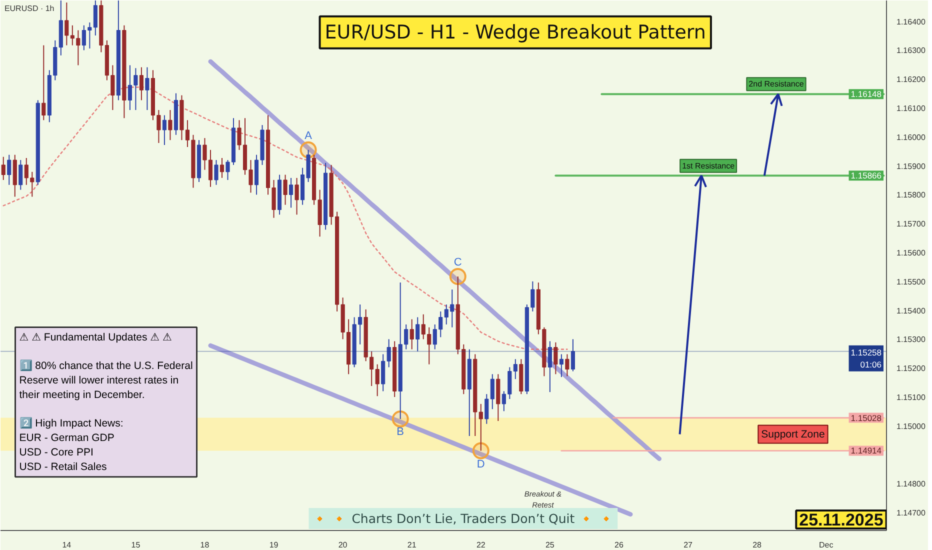 The image size is (932, 550). What do you see at coordinates (480, 464) in the screenshot?
I see `annotation: D` at bounding box center [480, 464].